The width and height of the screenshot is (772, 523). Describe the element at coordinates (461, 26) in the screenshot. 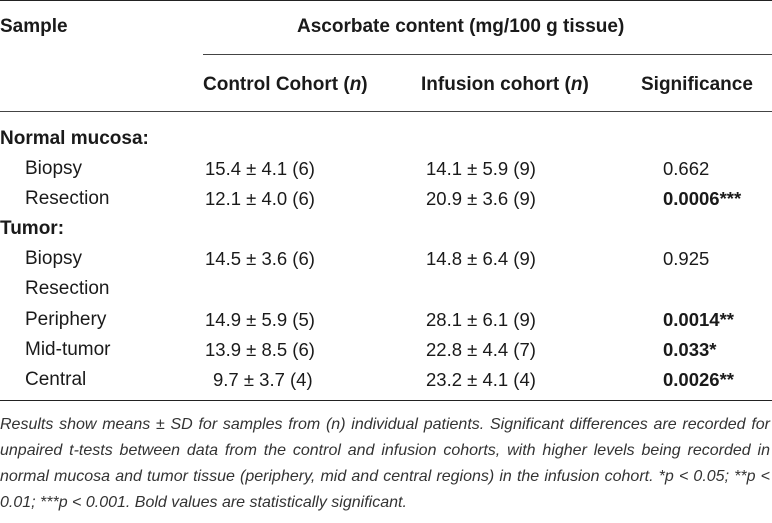

I see `group-header: Ascorbate content (mg/100 g tissue)` at that location.